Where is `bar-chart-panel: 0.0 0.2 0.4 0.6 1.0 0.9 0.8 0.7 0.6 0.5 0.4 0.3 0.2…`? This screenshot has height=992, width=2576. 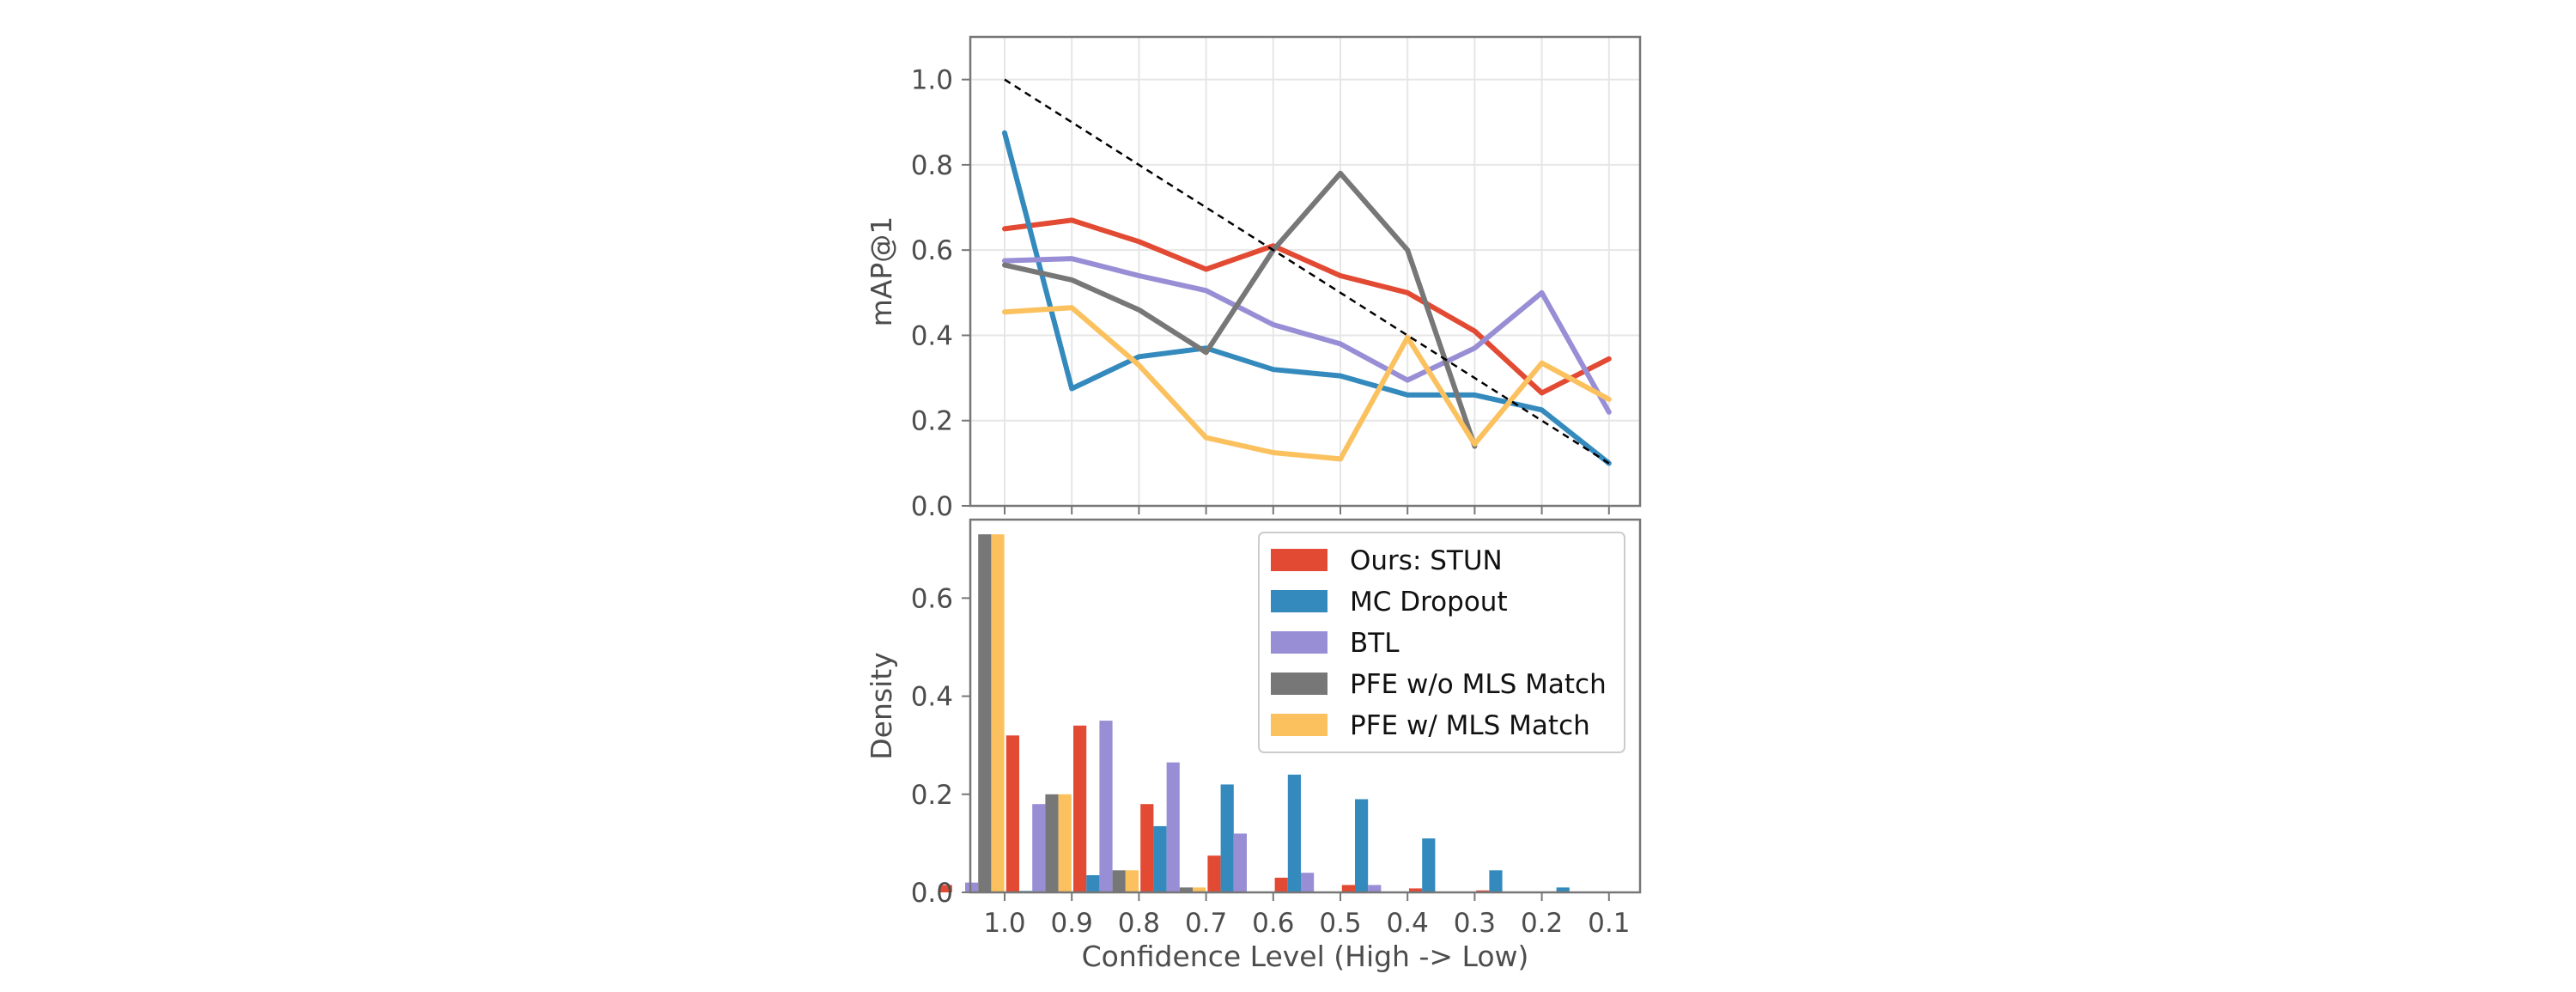 bar-chart-panel: 0.0 0.2 0.4 0.6 1.0 0.9 0.8 0.7 0.6 0.5 0.4 0.3 0.2… is located at coordinates (1254, 745).